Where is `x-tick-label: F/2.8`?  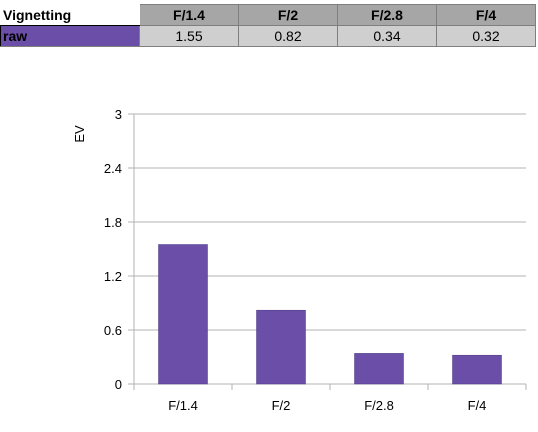 x-tick-label: F/2.8 is located at coordinates (379, 405).